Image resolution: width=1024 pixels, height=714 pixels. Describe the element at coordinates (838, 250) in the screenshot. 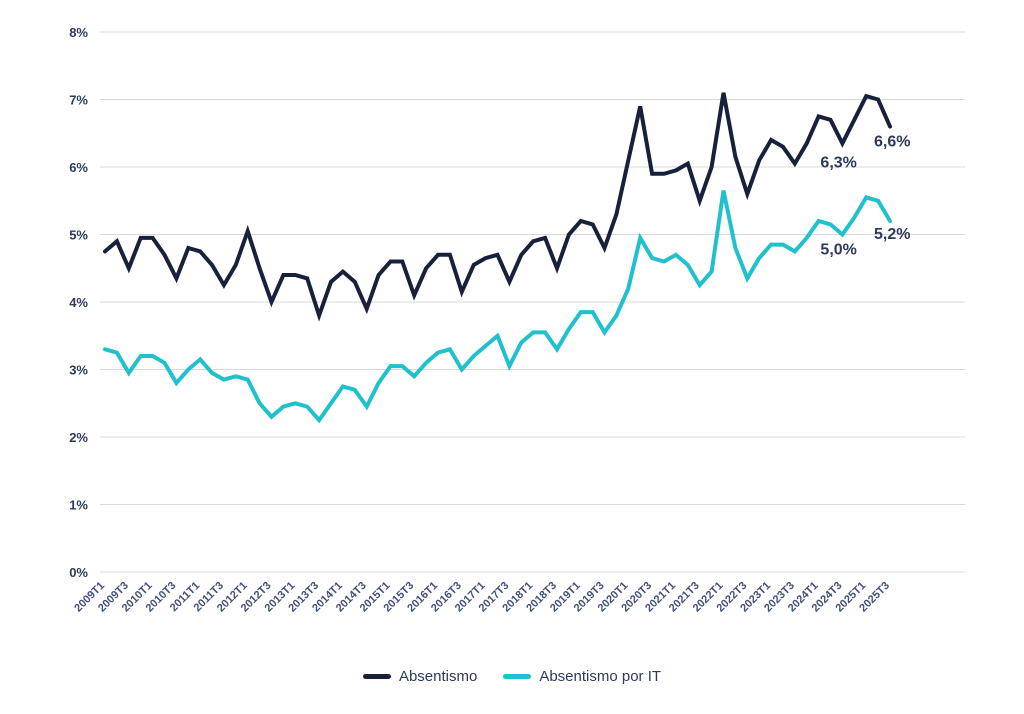

I see `value-annotation: 5,0%` at that location.